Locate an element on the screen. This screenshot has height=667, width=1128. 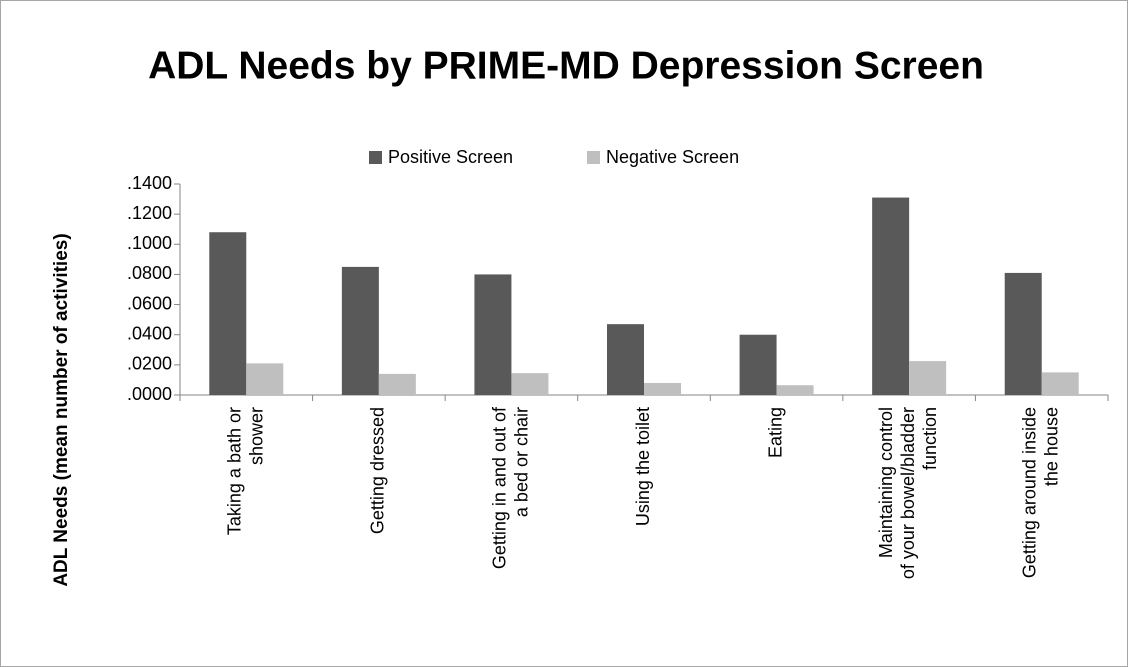
x-tick-label: Taking a bath or shower is located at coordinates (245, 471).